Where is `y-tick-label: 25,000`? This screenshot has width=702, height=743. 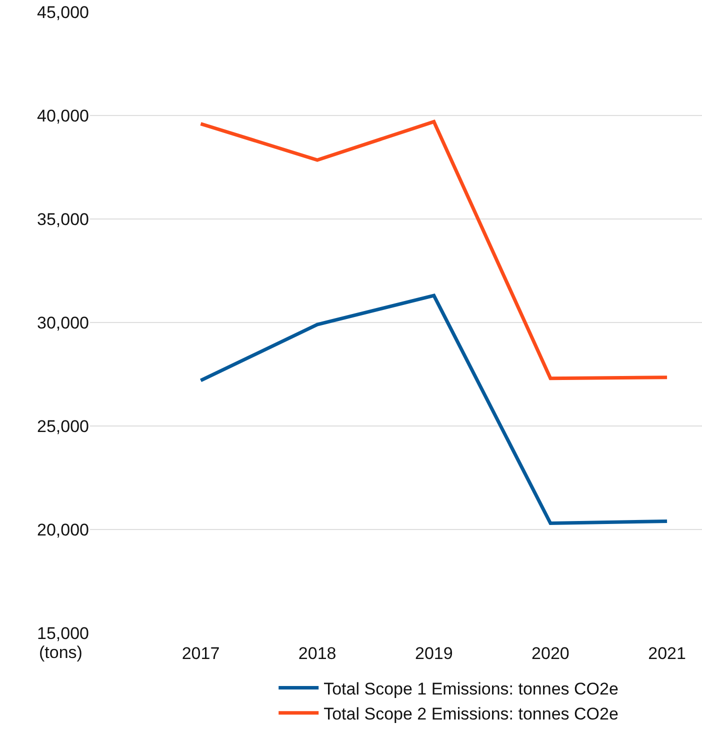 y-tick-label: 25,000 is located at coordinates (63, 426).